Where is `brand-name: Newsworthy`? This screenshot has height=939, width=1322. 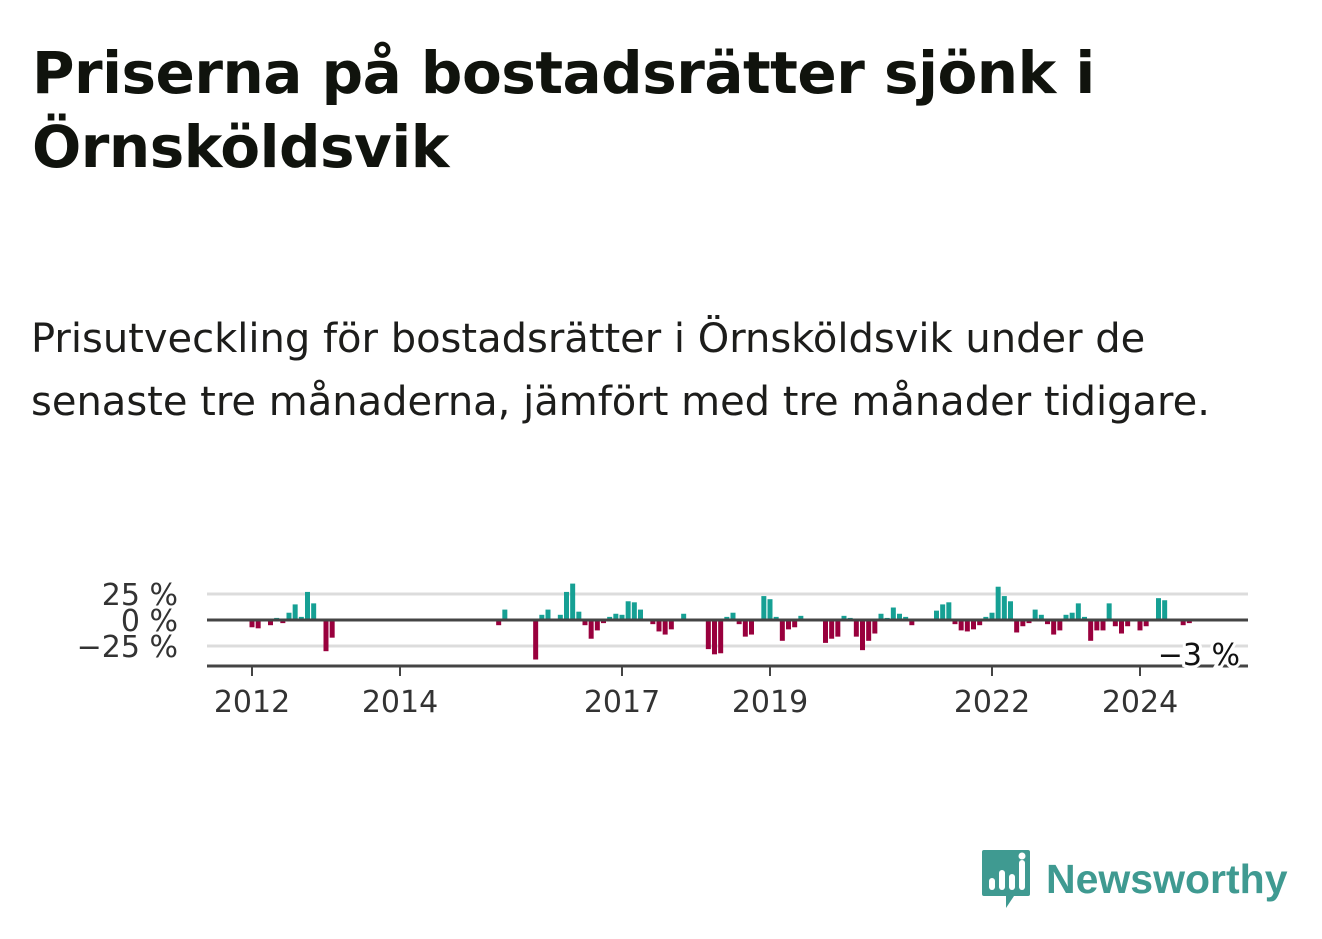
brand-name: Newsworthy is located at coordinates (1167, 878).